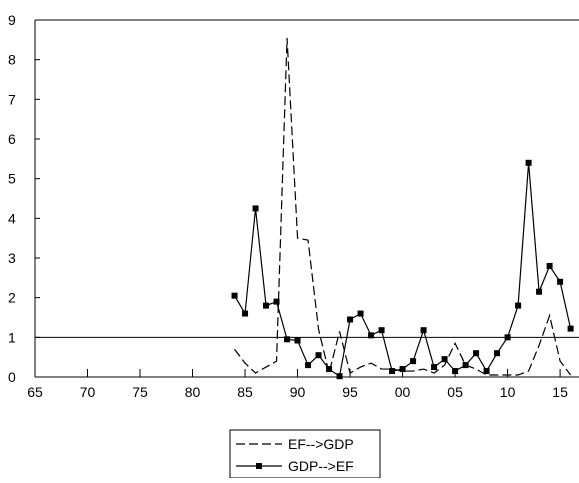 The width and height of the screenshot is (579, 483). I want to click on x-tick-label: 05, so click(455, 392).